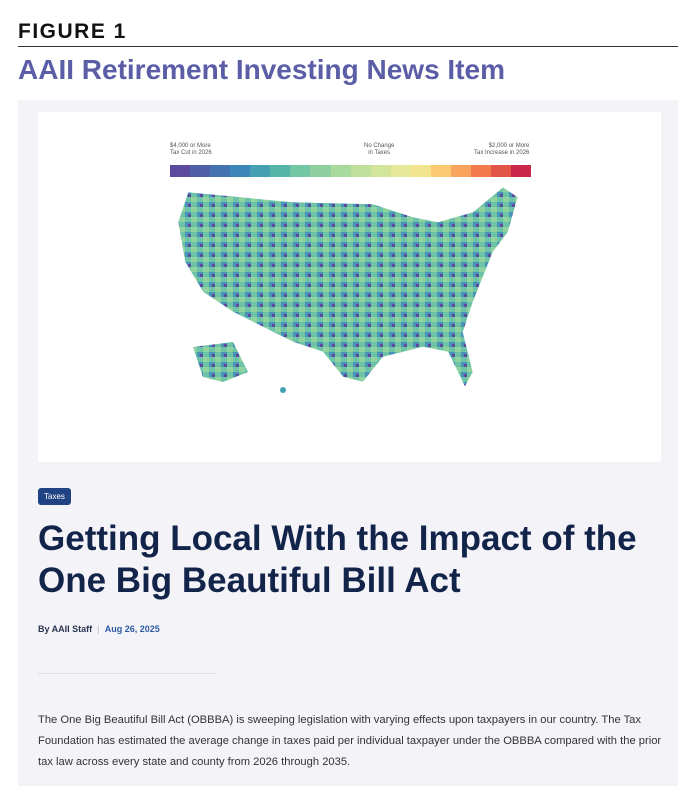  Describe the element at coordinates (65, 629) in the screenshot. I see `author: By AAII Staff` at that location.